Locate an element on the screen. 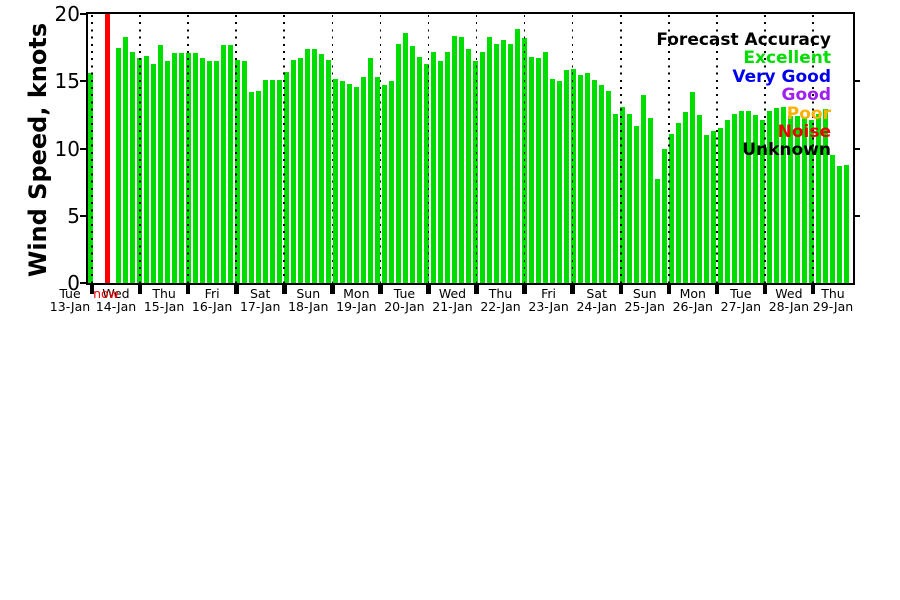  x-day-date: 24-Jan is located at coordinates (596, 306).